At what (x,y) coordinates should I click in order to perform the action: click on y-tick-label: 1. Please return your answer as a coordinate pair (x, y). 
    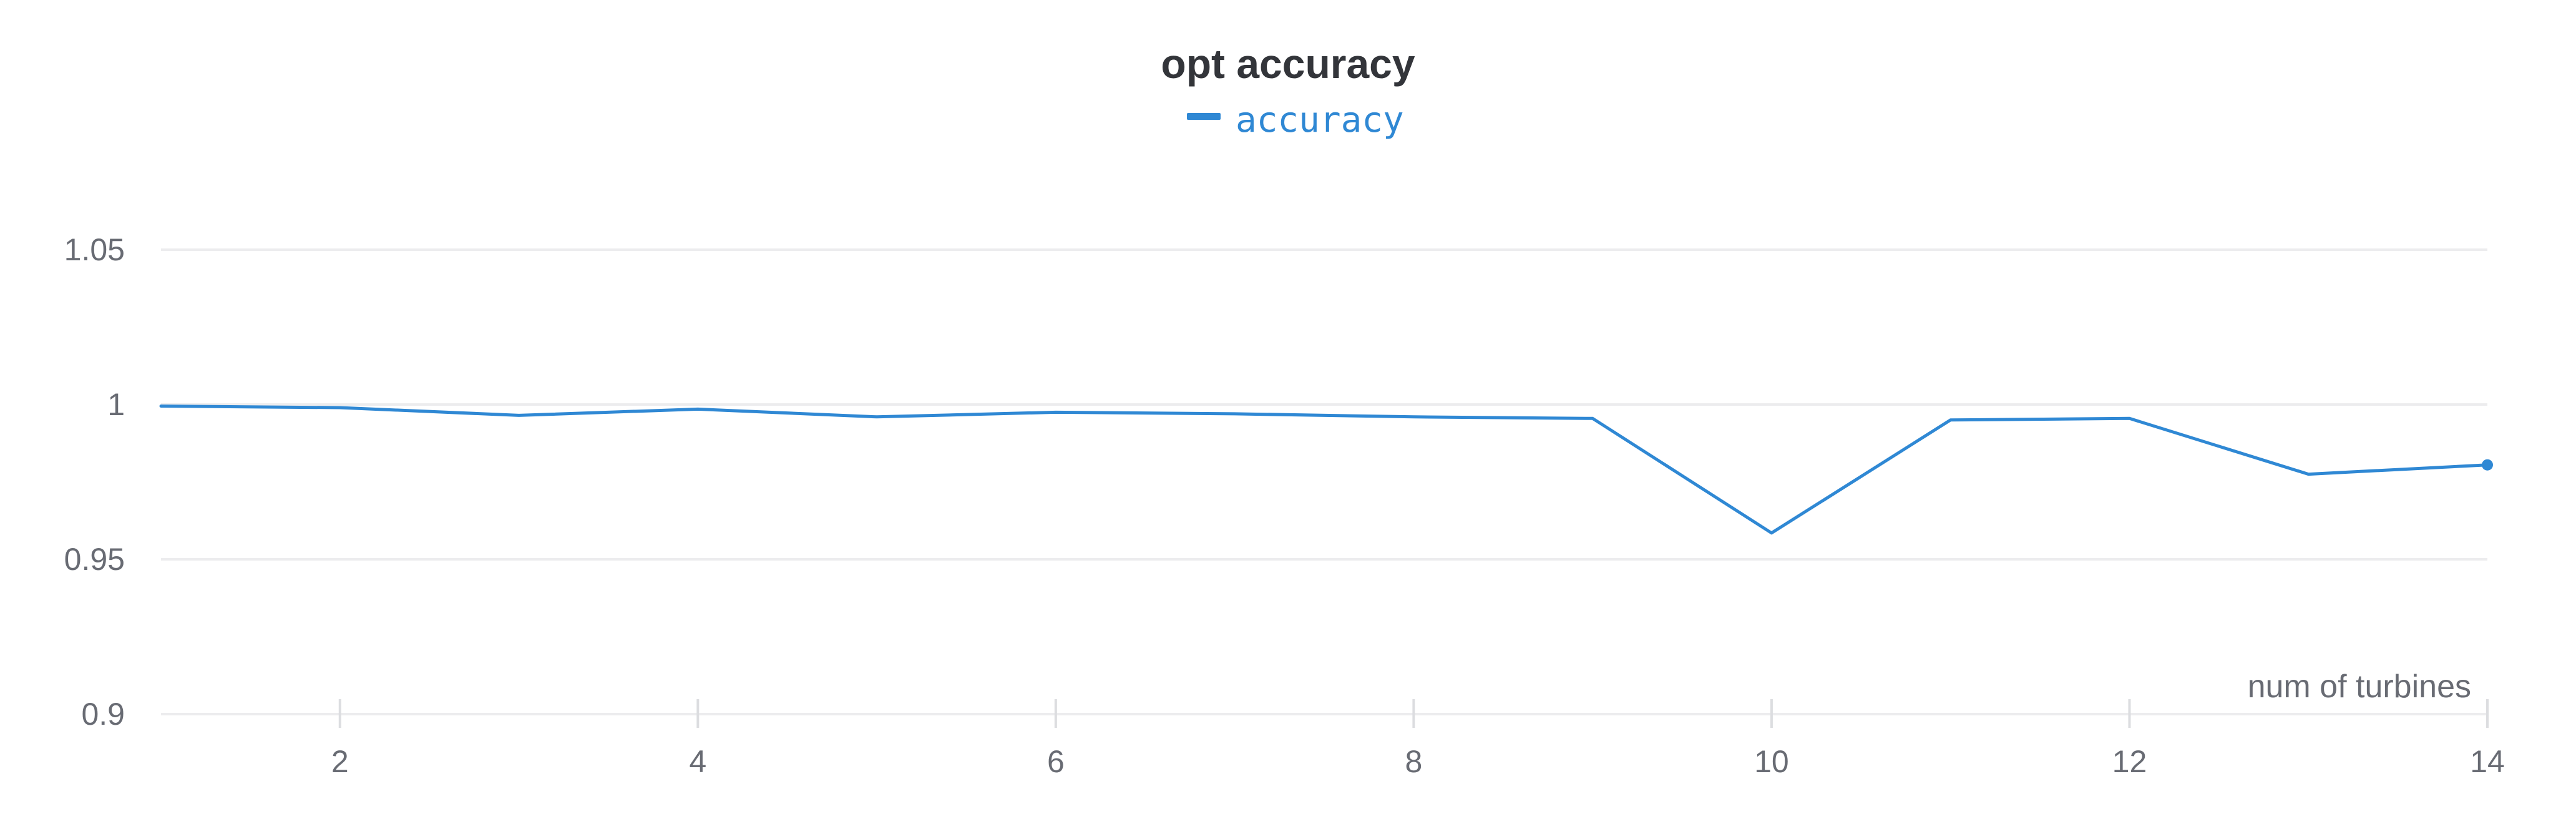
    Looking at the image, I should click on (116, 404).